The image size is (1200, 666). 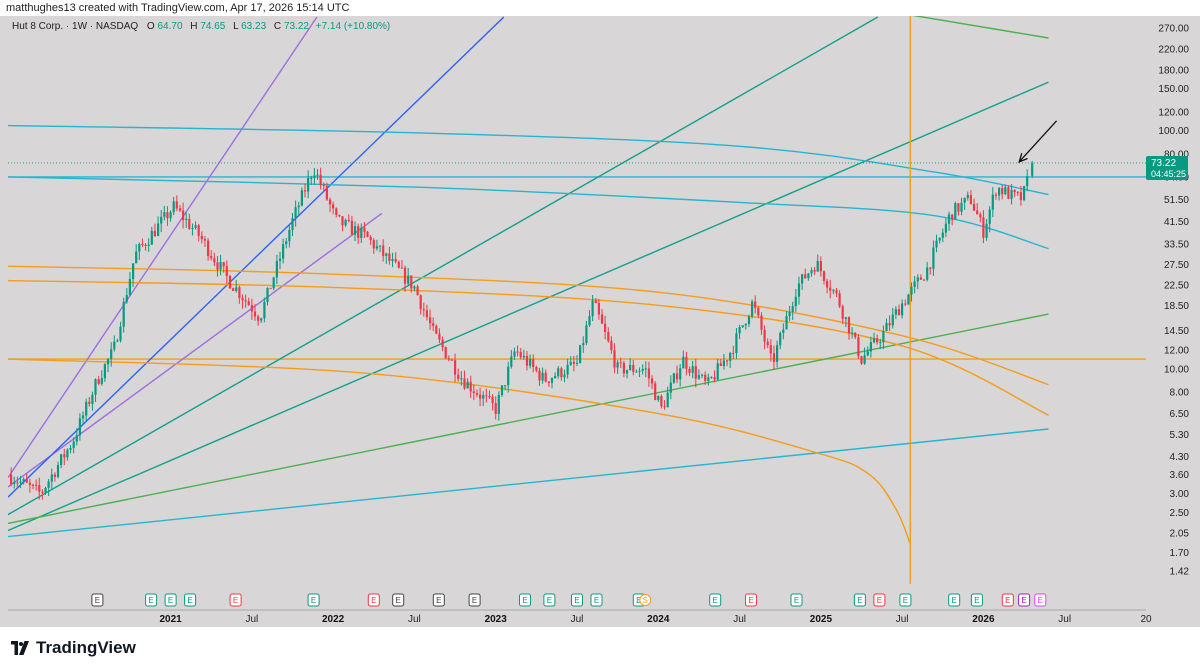 What do you see at coordinates (193, 26) in the screenshot?
I see `legend-high-label: H` at bounding box center [193, 26].